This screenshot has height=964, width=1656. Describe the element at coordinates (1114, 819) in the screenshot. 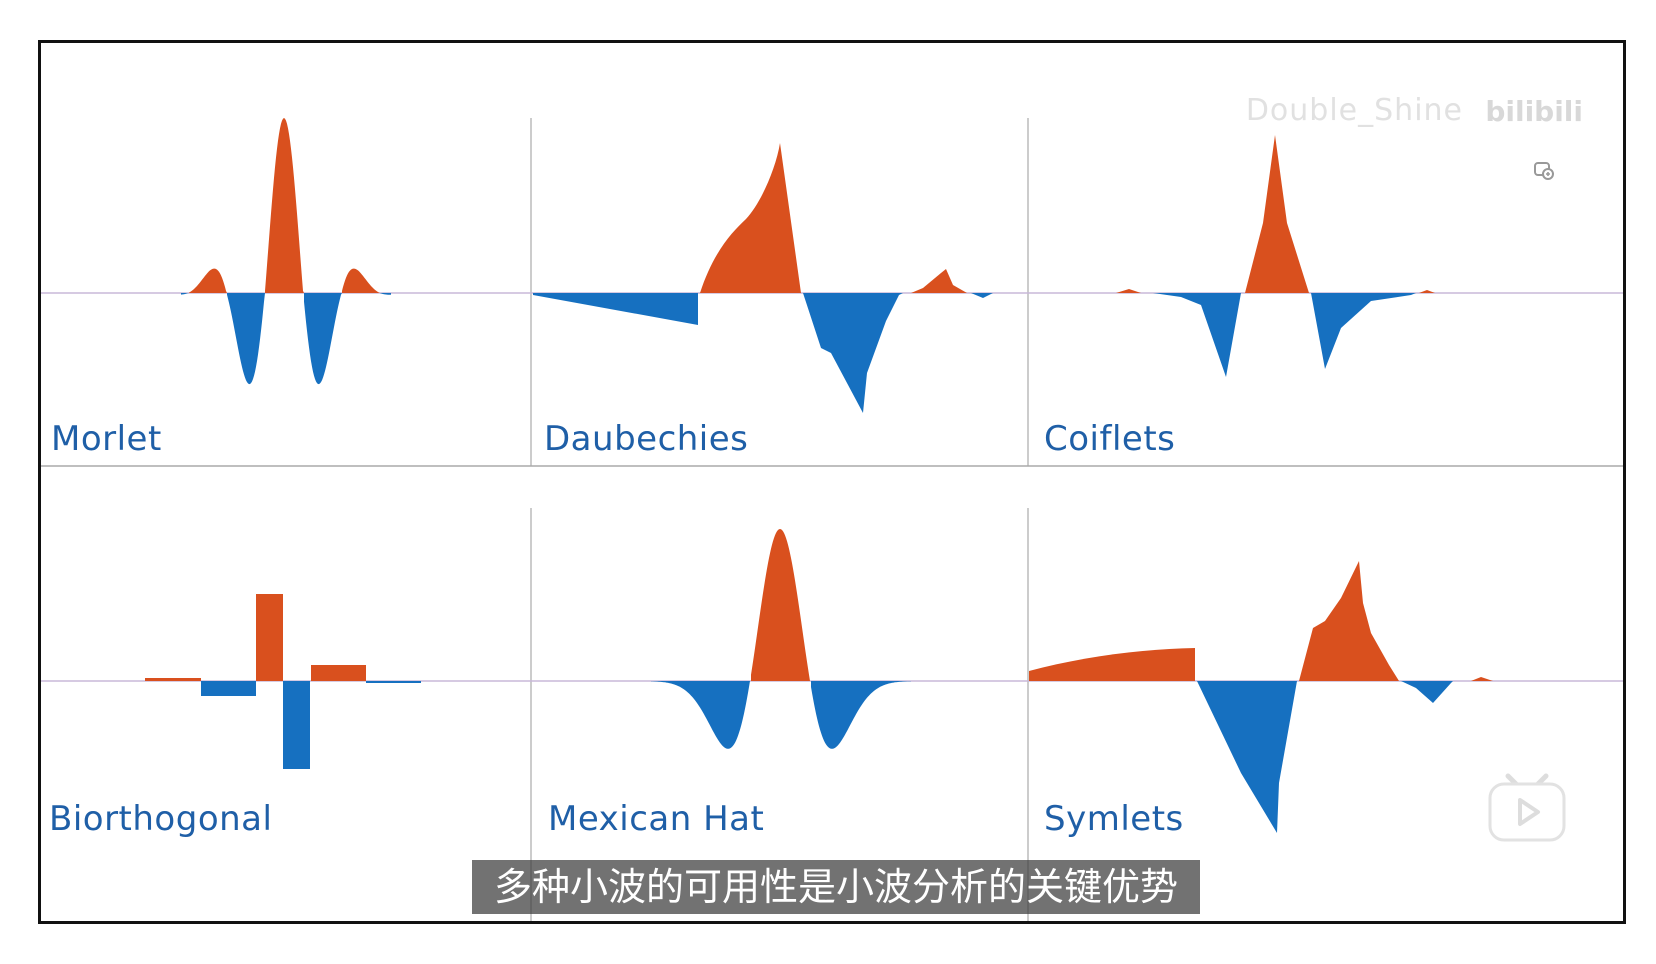

I see `label-symlets: Symlets` at that location.